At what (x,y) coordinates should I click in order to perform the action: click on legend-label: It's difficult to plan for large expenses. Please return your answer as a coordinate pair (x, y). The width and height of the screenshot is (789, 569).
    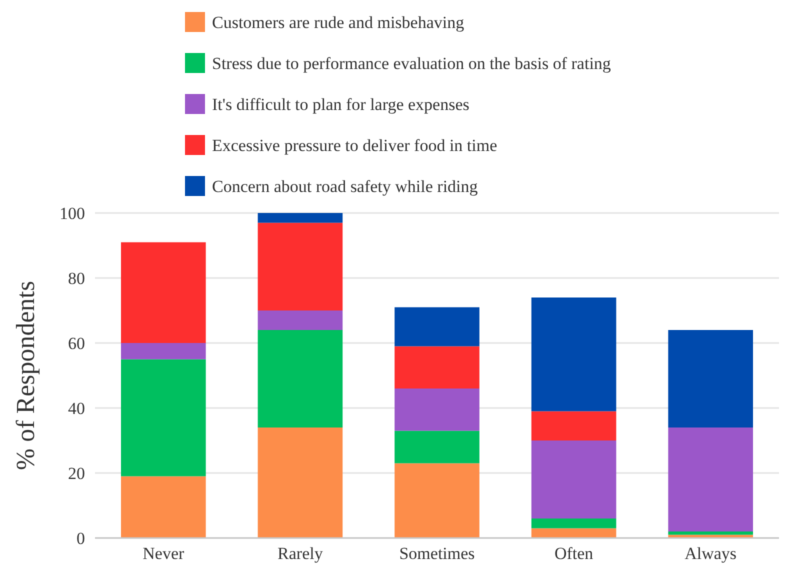
    Looking at the image, I should click on (341, 104).